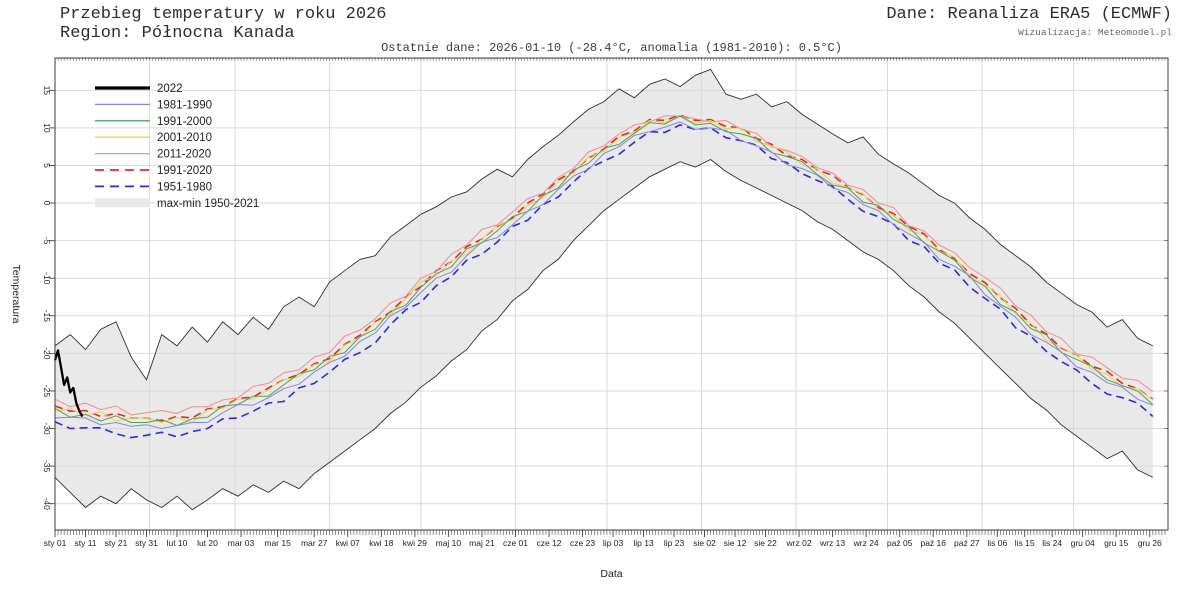  What do you see at coordinates (482, 543) in the screenshot?
I see `x-tick-label: maj 21` at bounding box center [482, 543].